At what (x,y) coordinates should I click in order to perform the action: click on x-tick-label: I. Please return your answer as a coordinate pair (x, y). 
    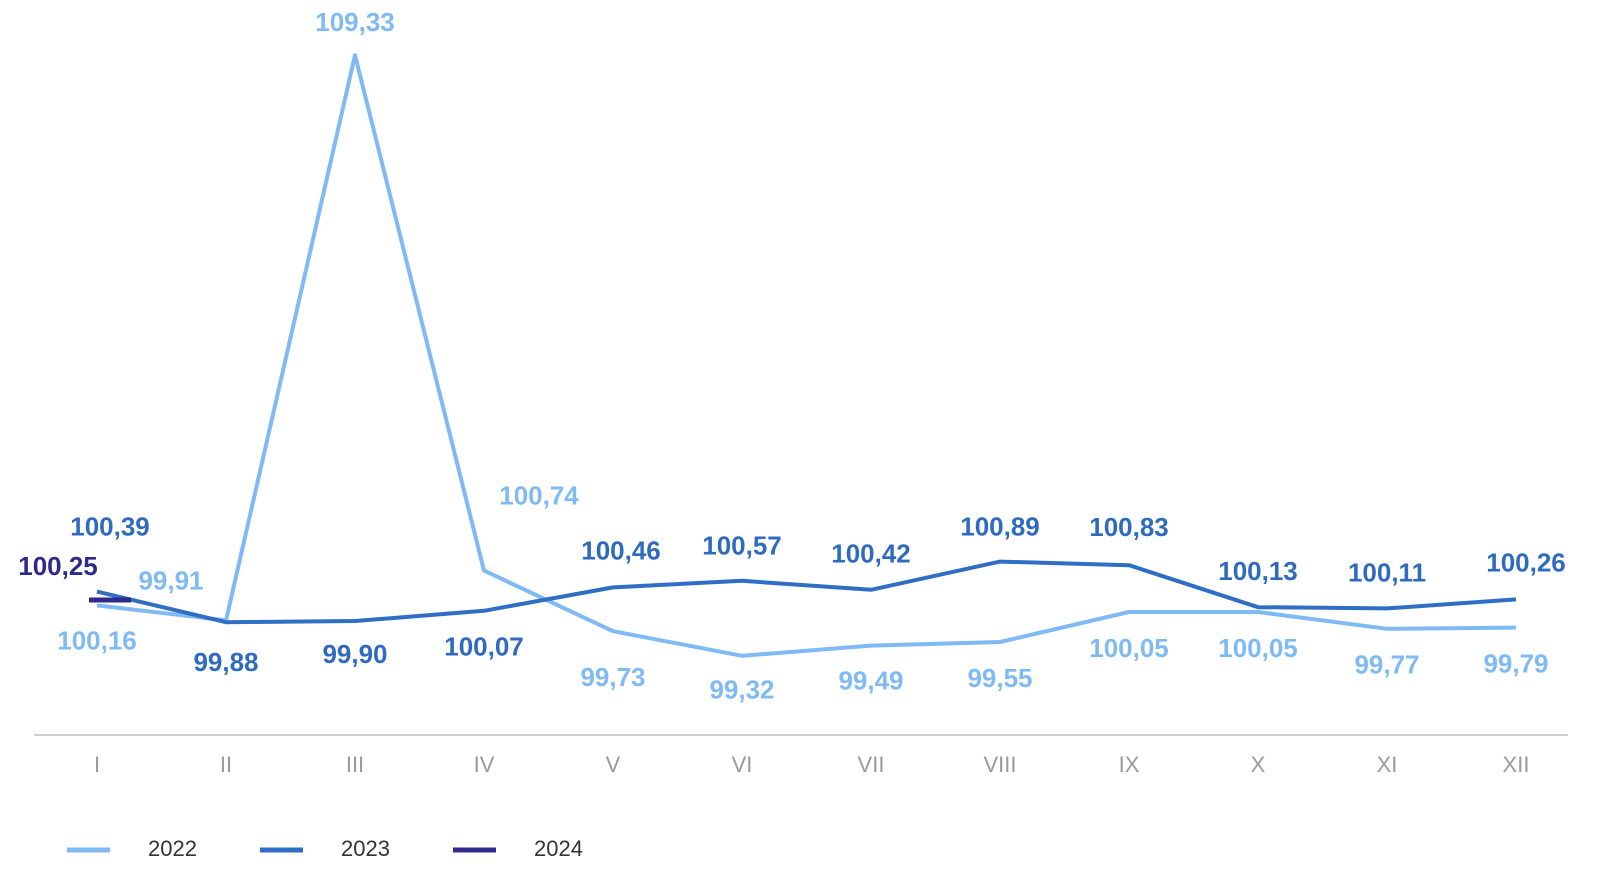
    Looking at the image, I should click on (97, 764).